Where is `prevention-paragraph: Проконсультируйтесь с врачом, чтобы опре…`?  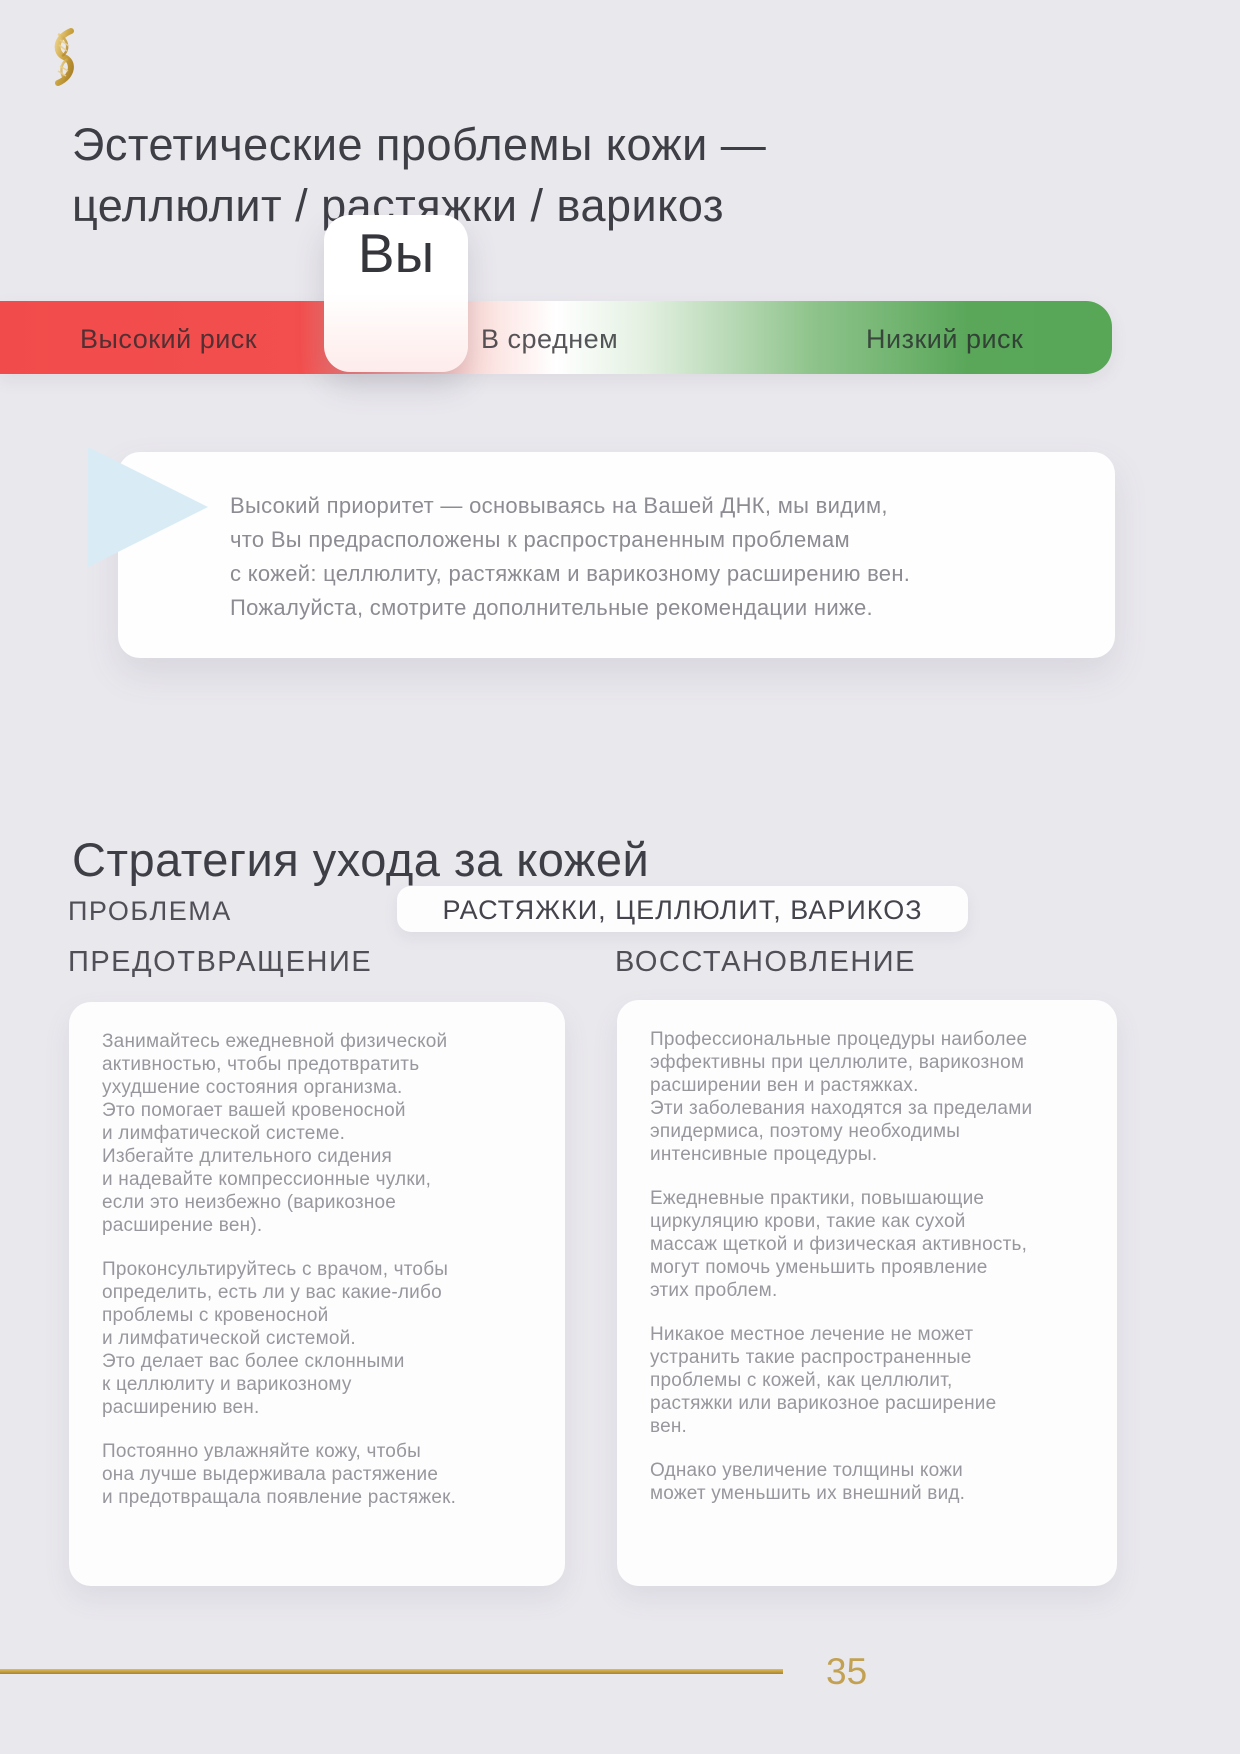
prevention-paragraph: Проконсультируйтесь с врачом, чтобы опре… is located at coordinates (275, 1338).